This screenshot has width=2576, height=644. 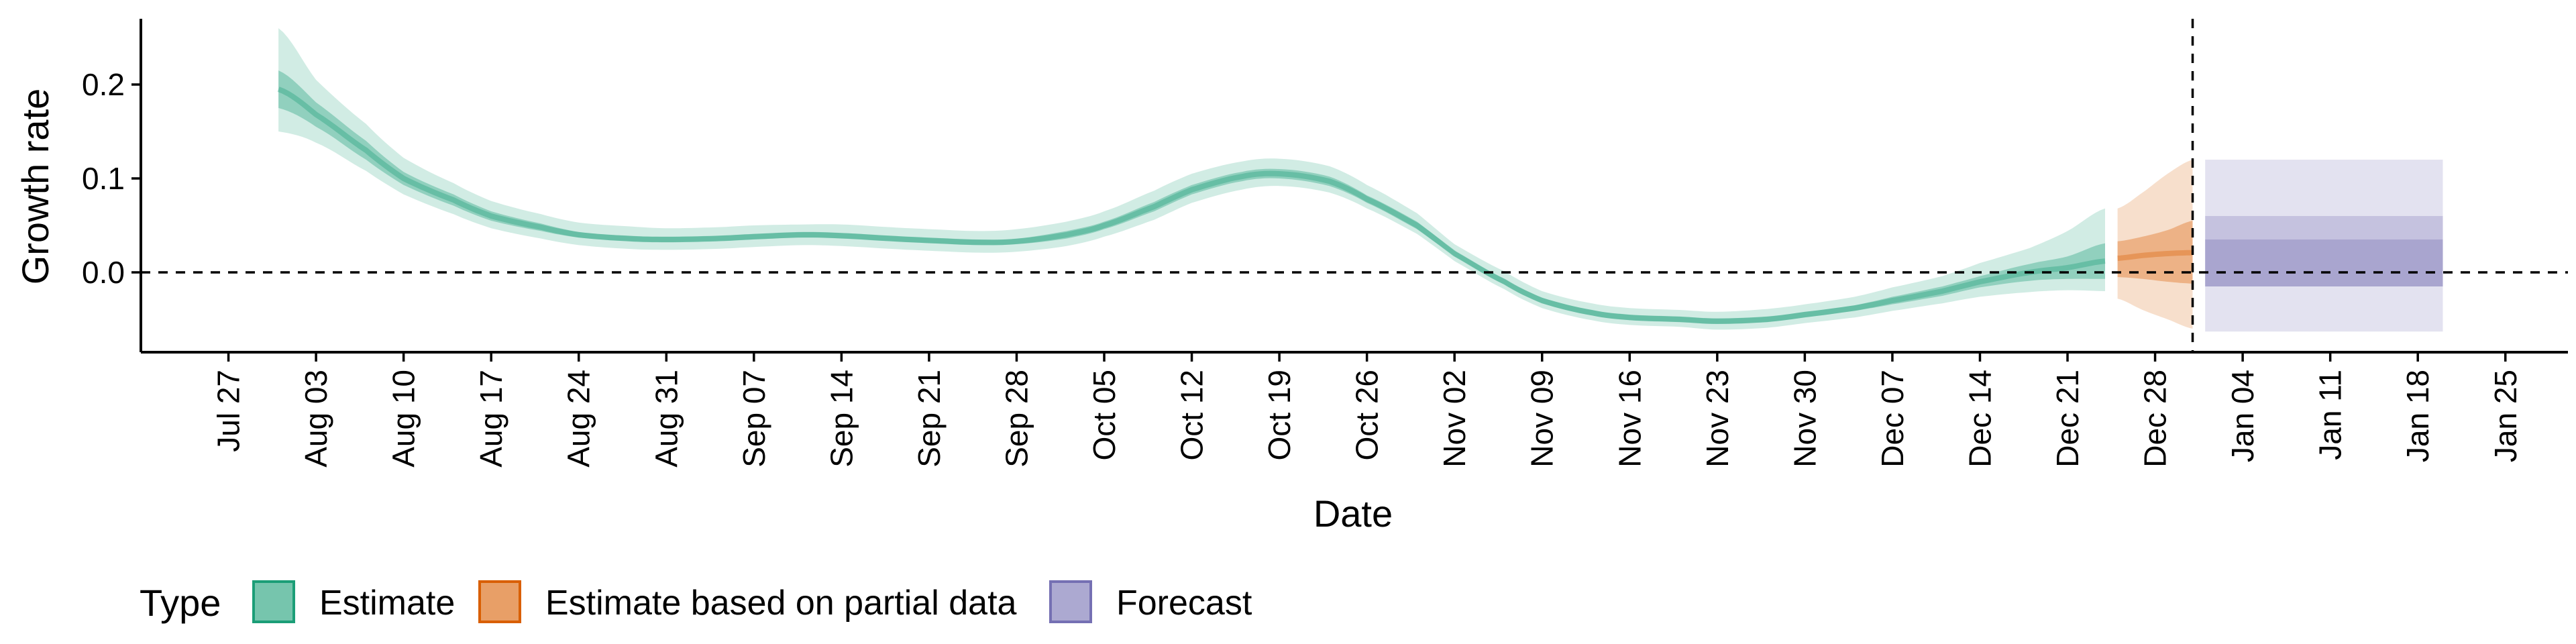 I want to click on x-tick-label: Oct 19, so click(x=1279, y=415).